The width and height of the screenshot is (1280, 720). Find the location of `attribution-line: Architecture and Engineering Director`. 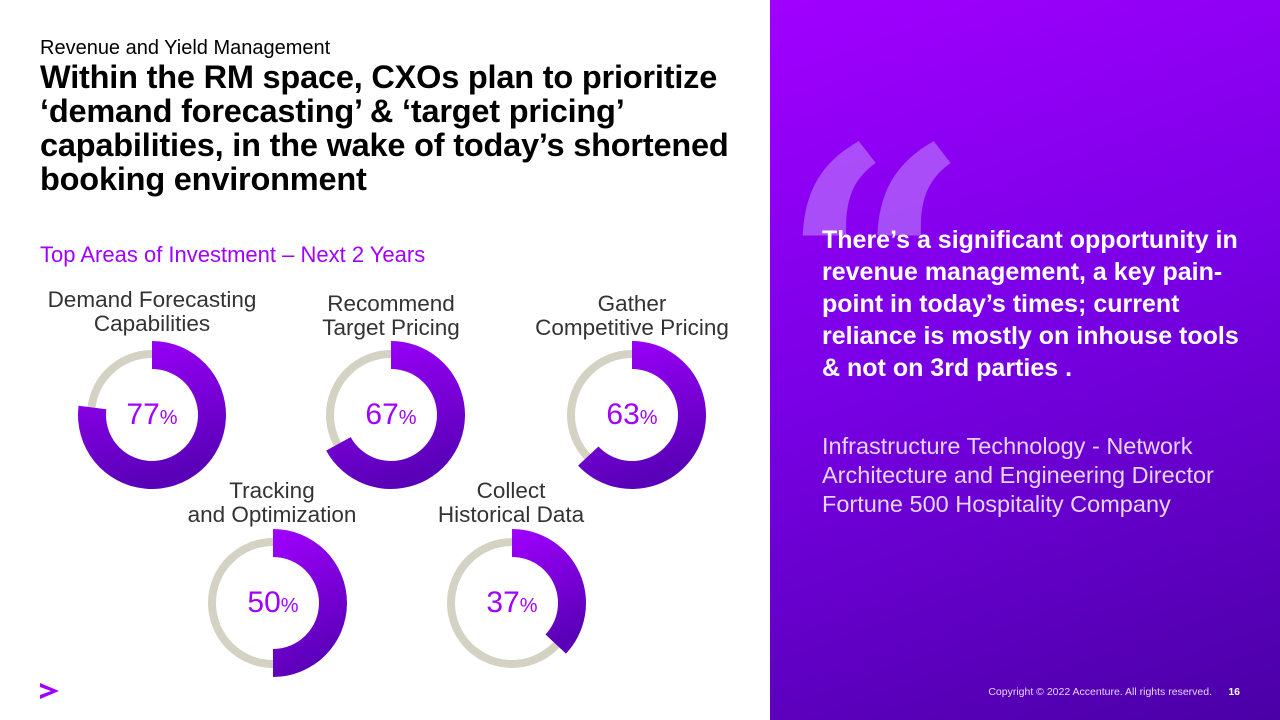

attribution-line: Architecture and Engineering Director is located at coordinates (1018, 475).